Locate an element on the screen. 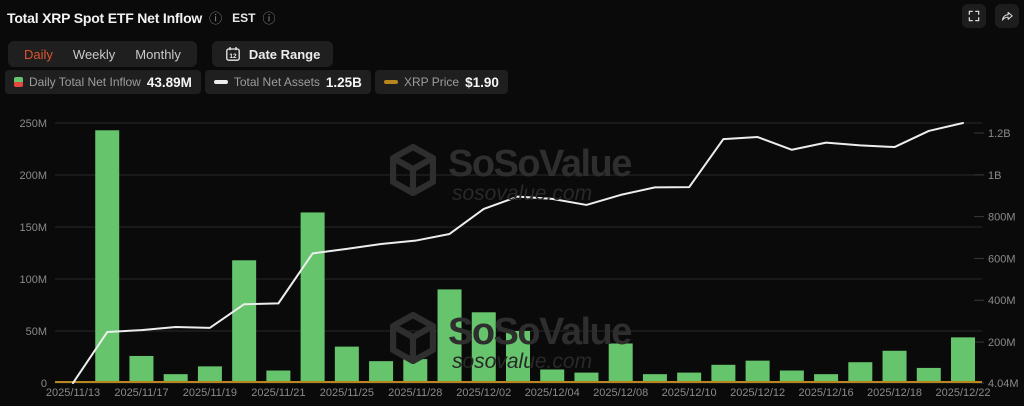  svg-text: 12 is located at coordinates (233, 56).